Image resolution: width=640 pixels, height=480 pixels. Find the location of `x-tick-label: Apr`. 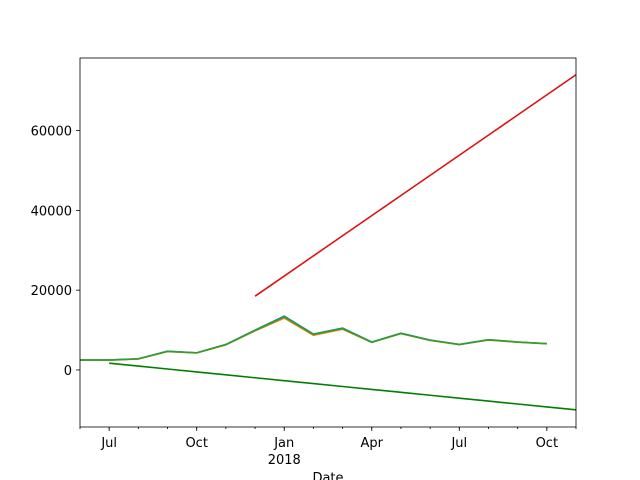

x-tick-label: Apr is located at coordinates (372, 443).